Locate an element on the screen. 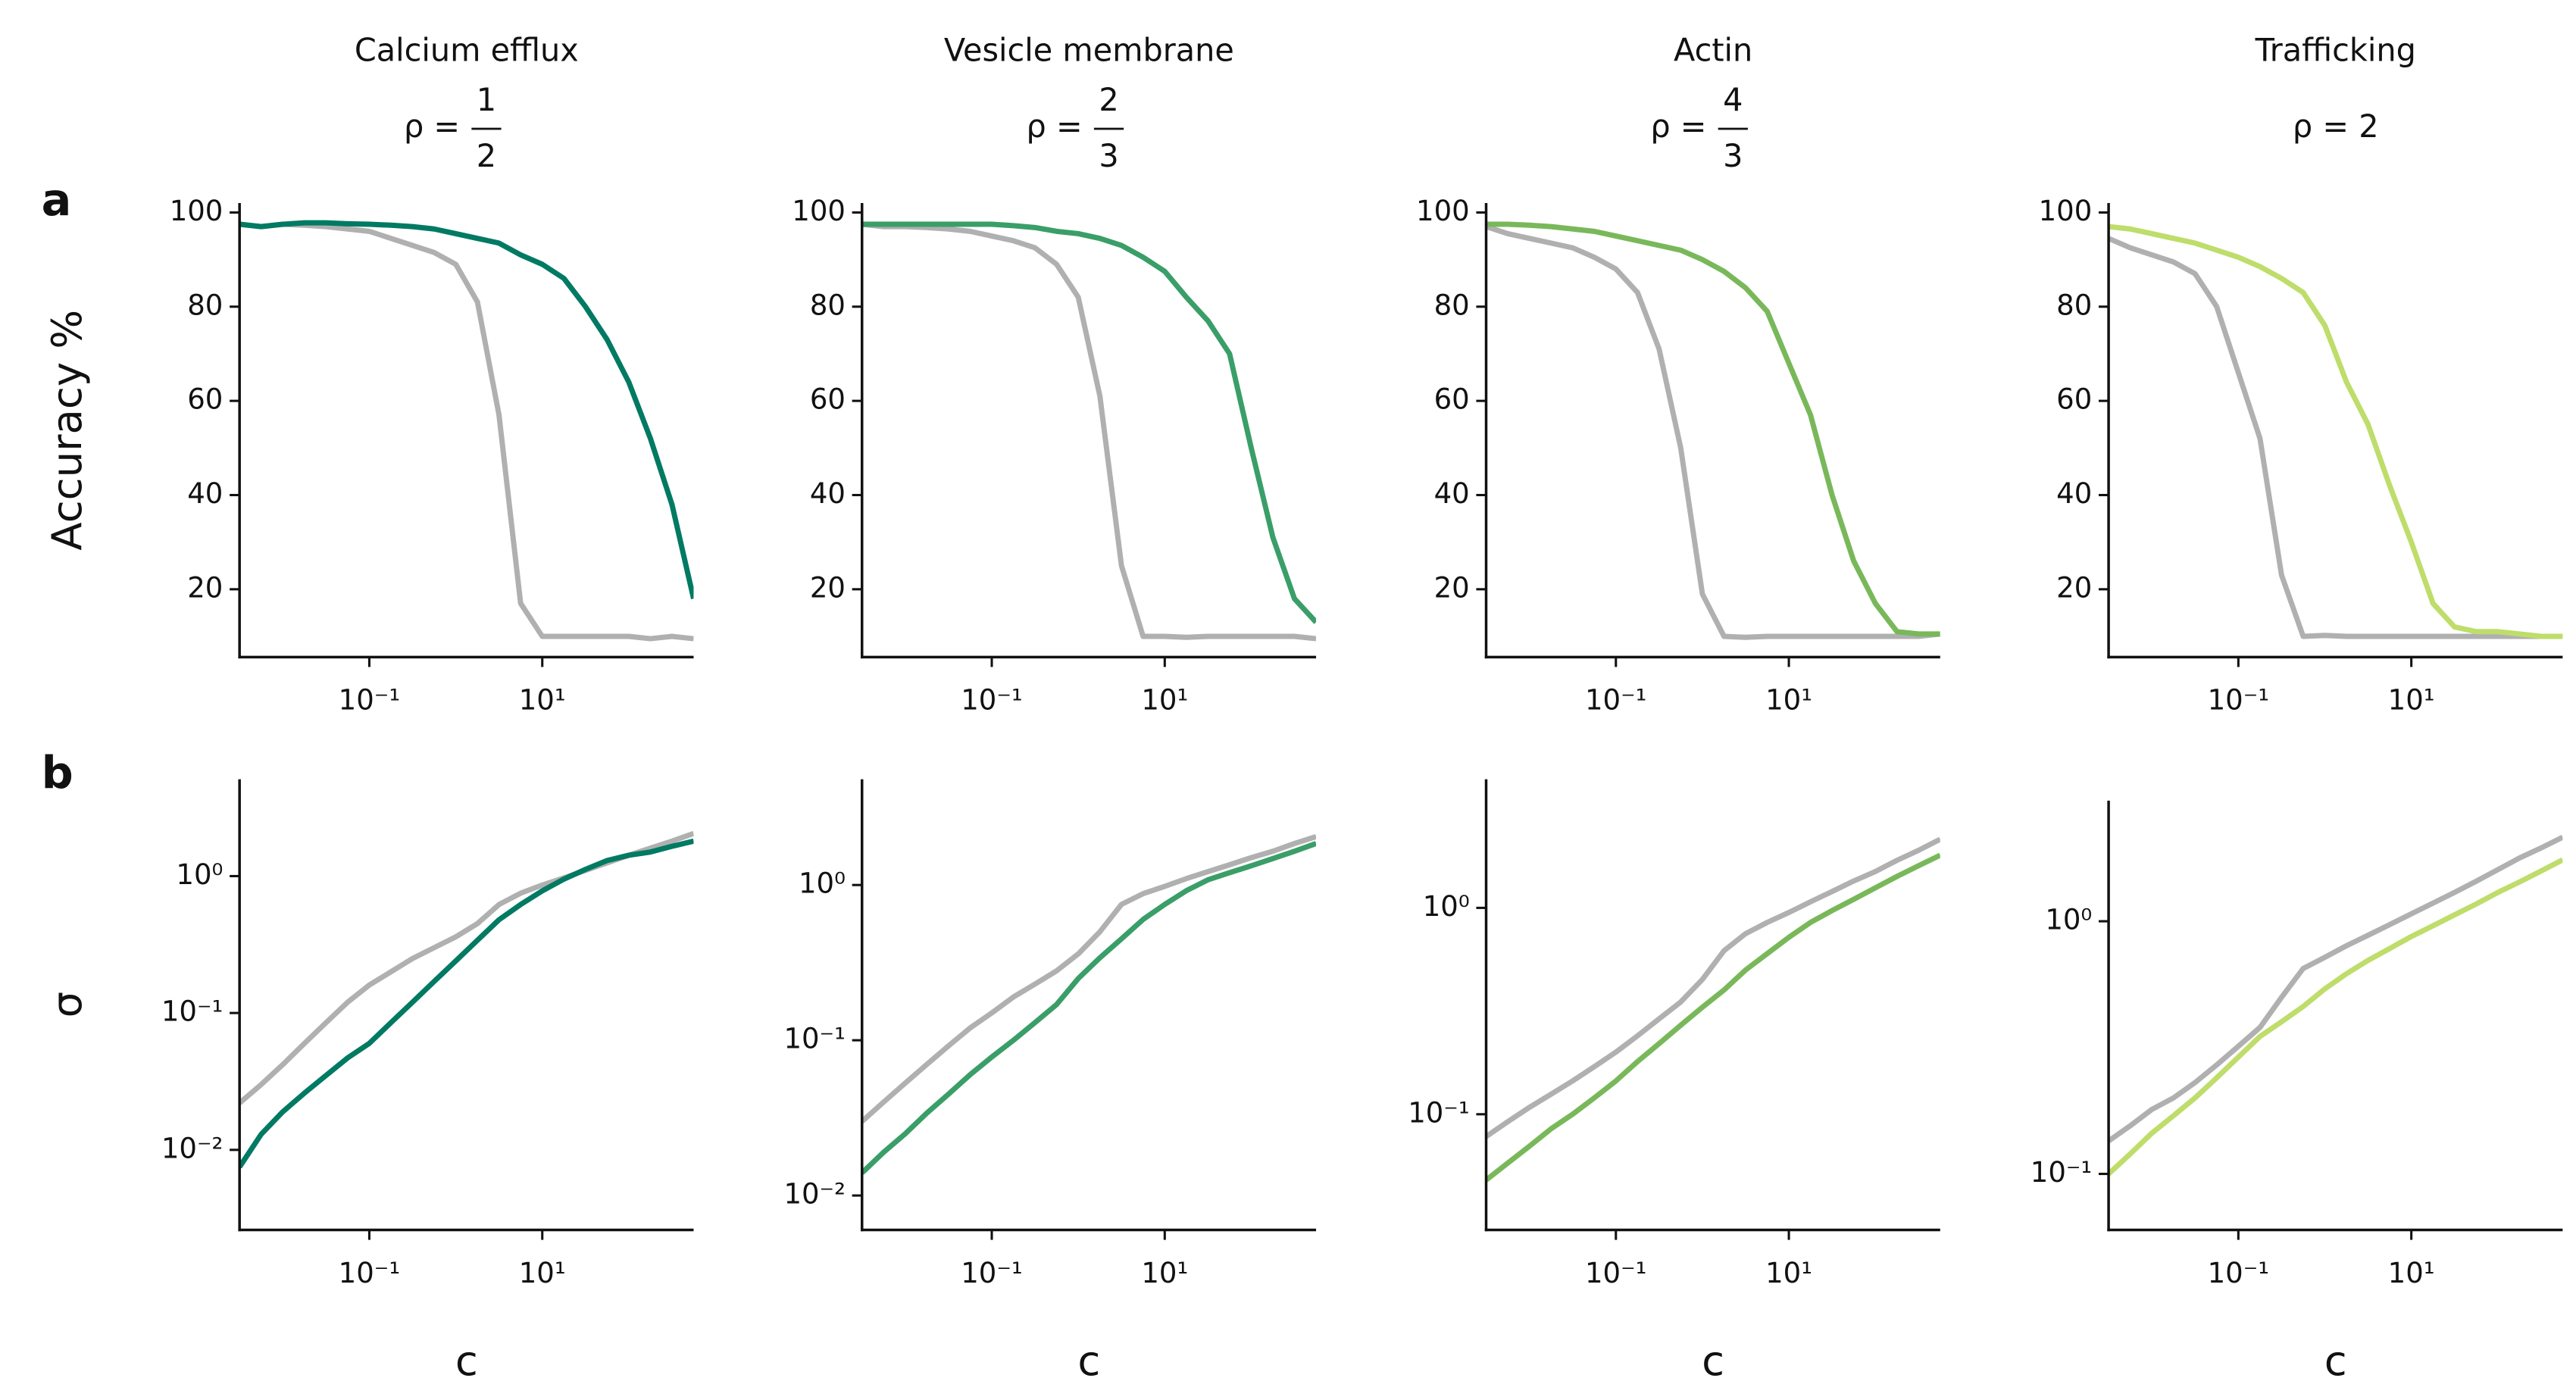 This screenshot has height=1400, width=2576. panel-label: b is located at coordinates (57, 772).